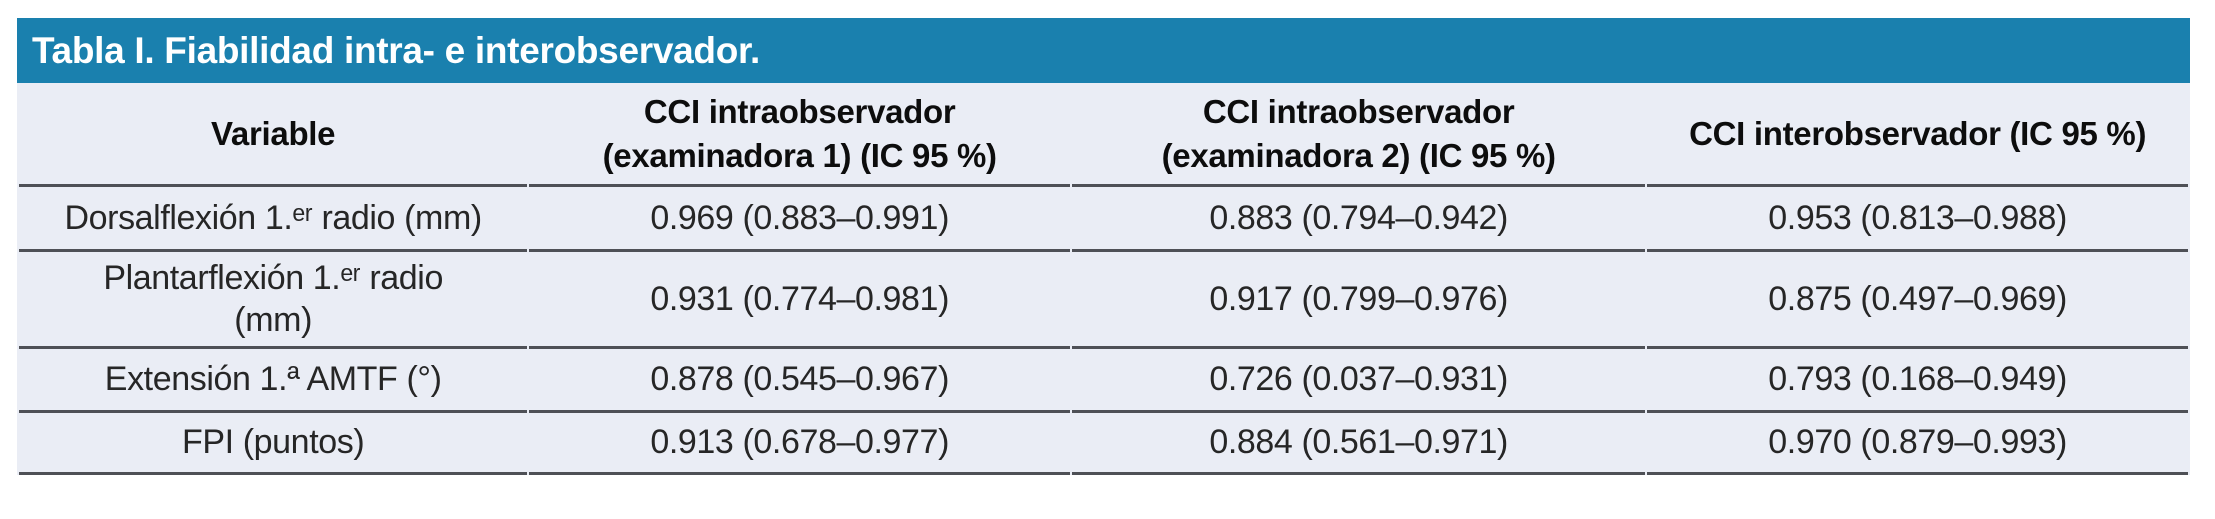 The image size is (2215, 519). Describe the element at coordinates (273, 444) in the screenshot. I see `cell-variable: FPI (puntos)` at that location.